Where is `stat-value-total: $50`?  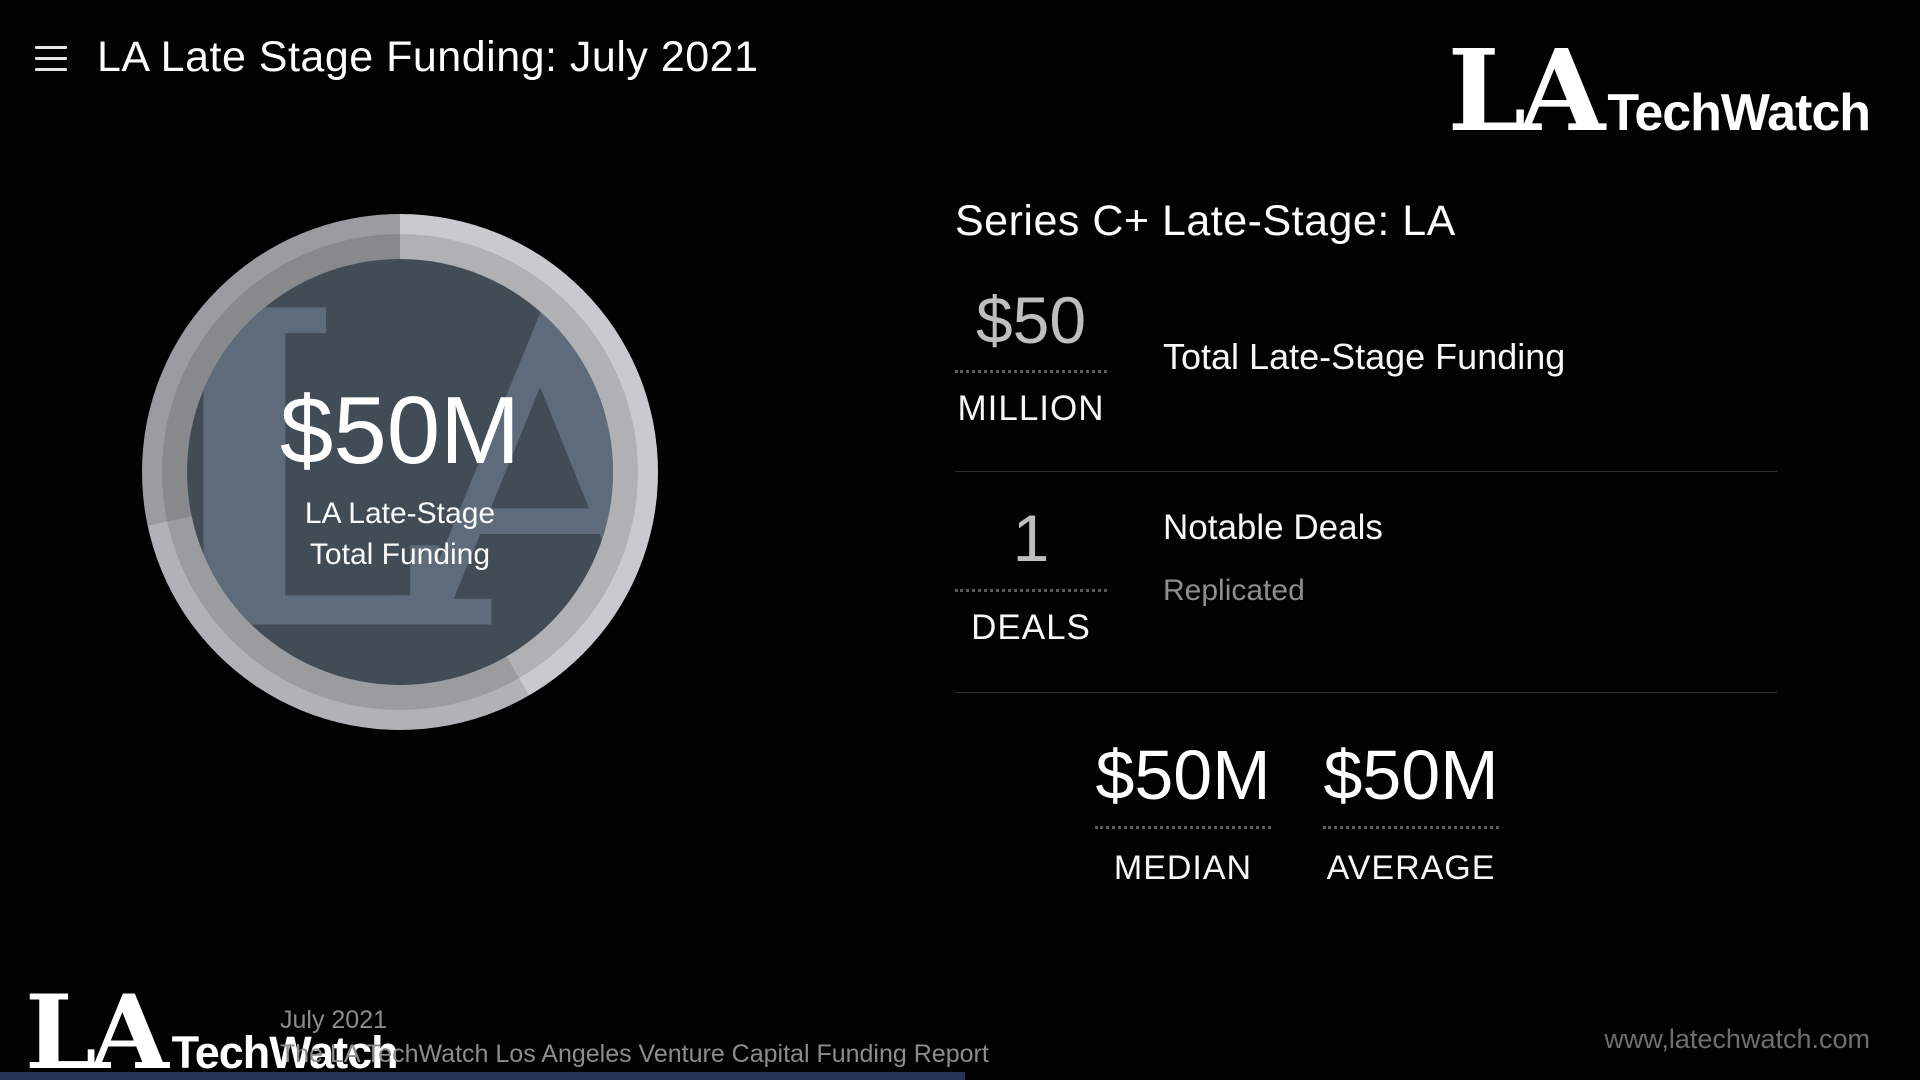 stat-value-total: $50 is located at coordinates (1031, 319).